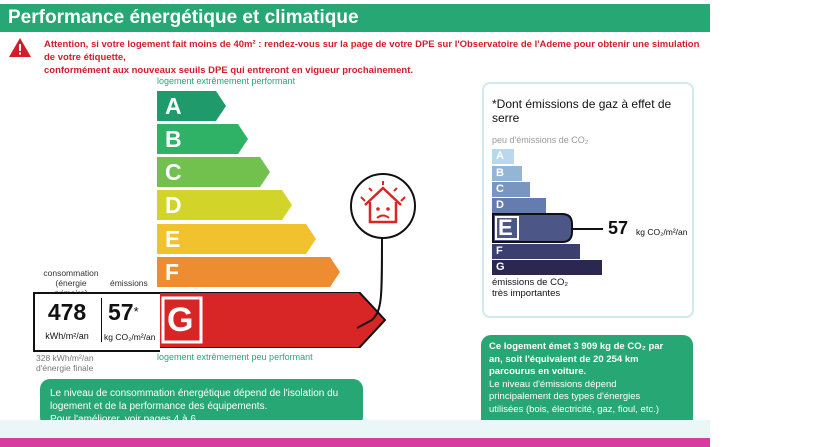 Image resolution: width=818 pixels, height=447 pixels. Describe the element at coordinates (96, 322) in the screenshot. I see `dpe-values-box` at that location.